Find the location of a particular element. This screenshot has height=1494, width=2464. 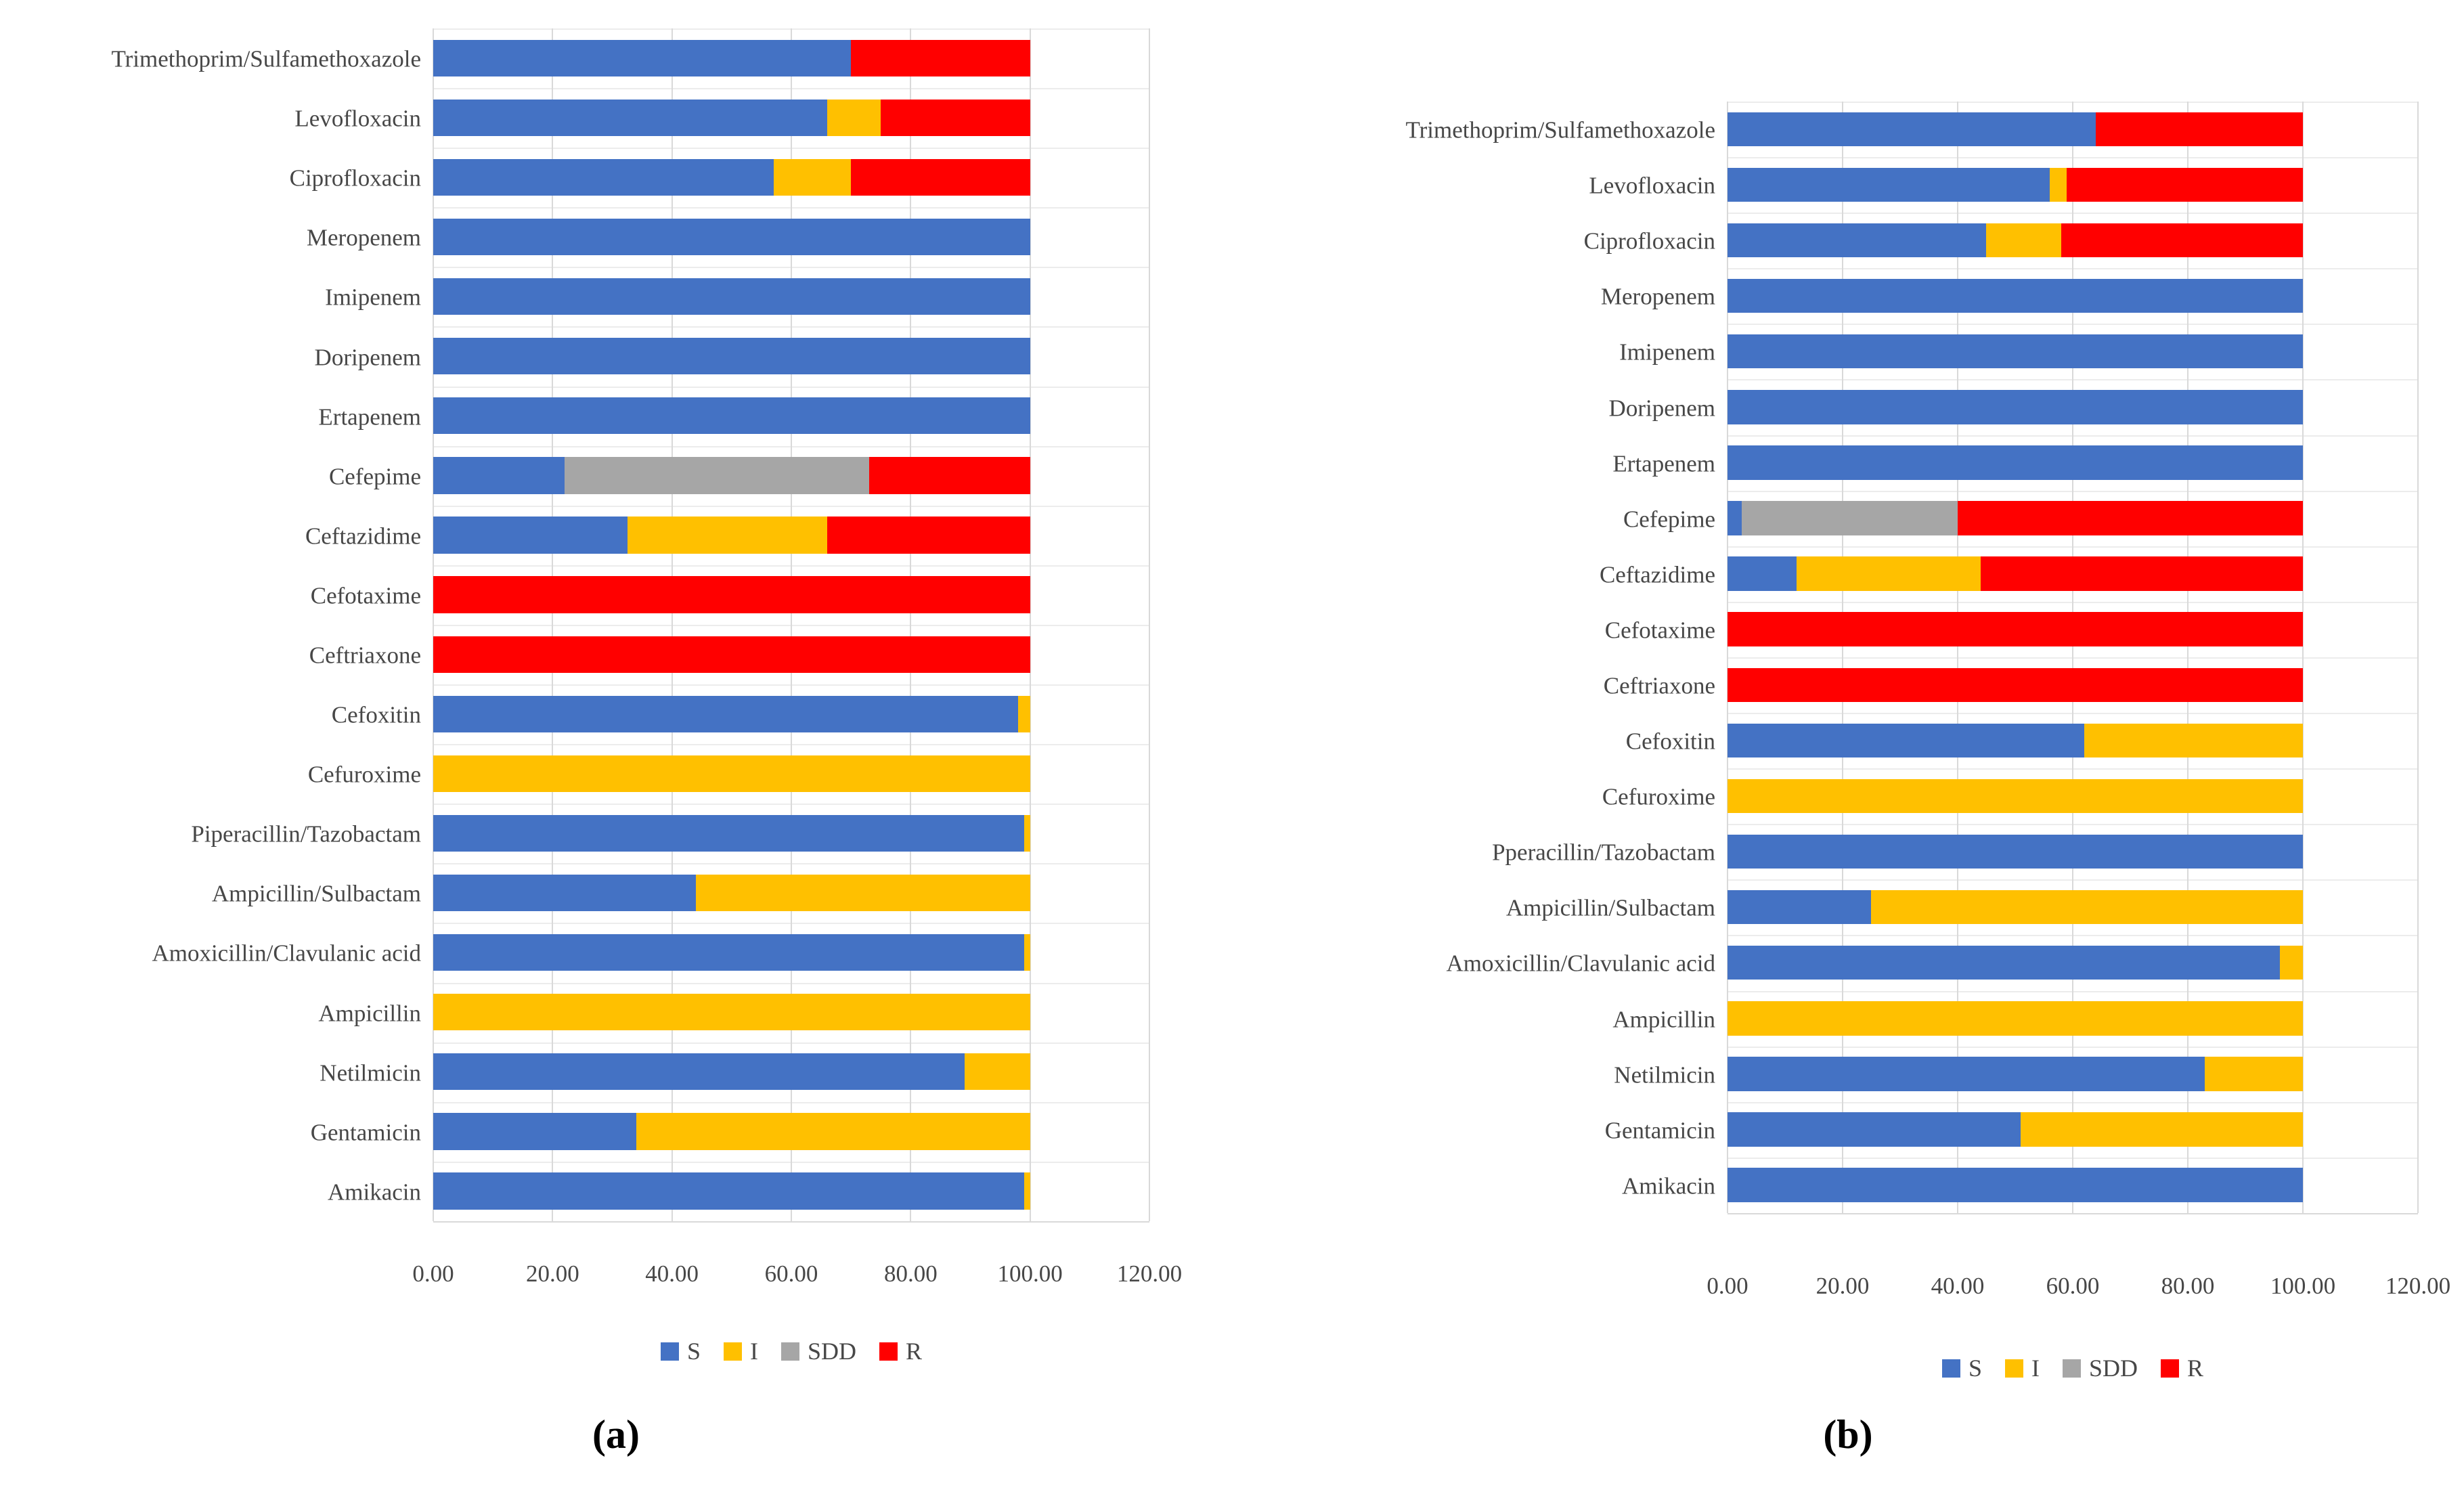

legend: S I SDD R is located at coordinates (2073, 1368).